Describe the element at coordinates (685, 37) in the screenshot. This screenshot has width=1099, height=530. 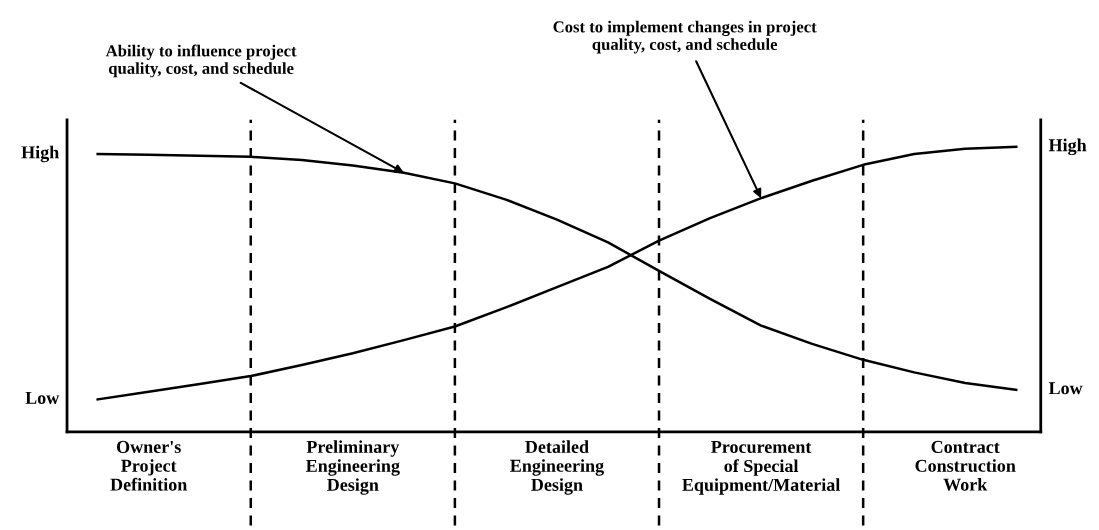
I see `text: Cost to implement changes in project quality, cost, and schedule` at that location.